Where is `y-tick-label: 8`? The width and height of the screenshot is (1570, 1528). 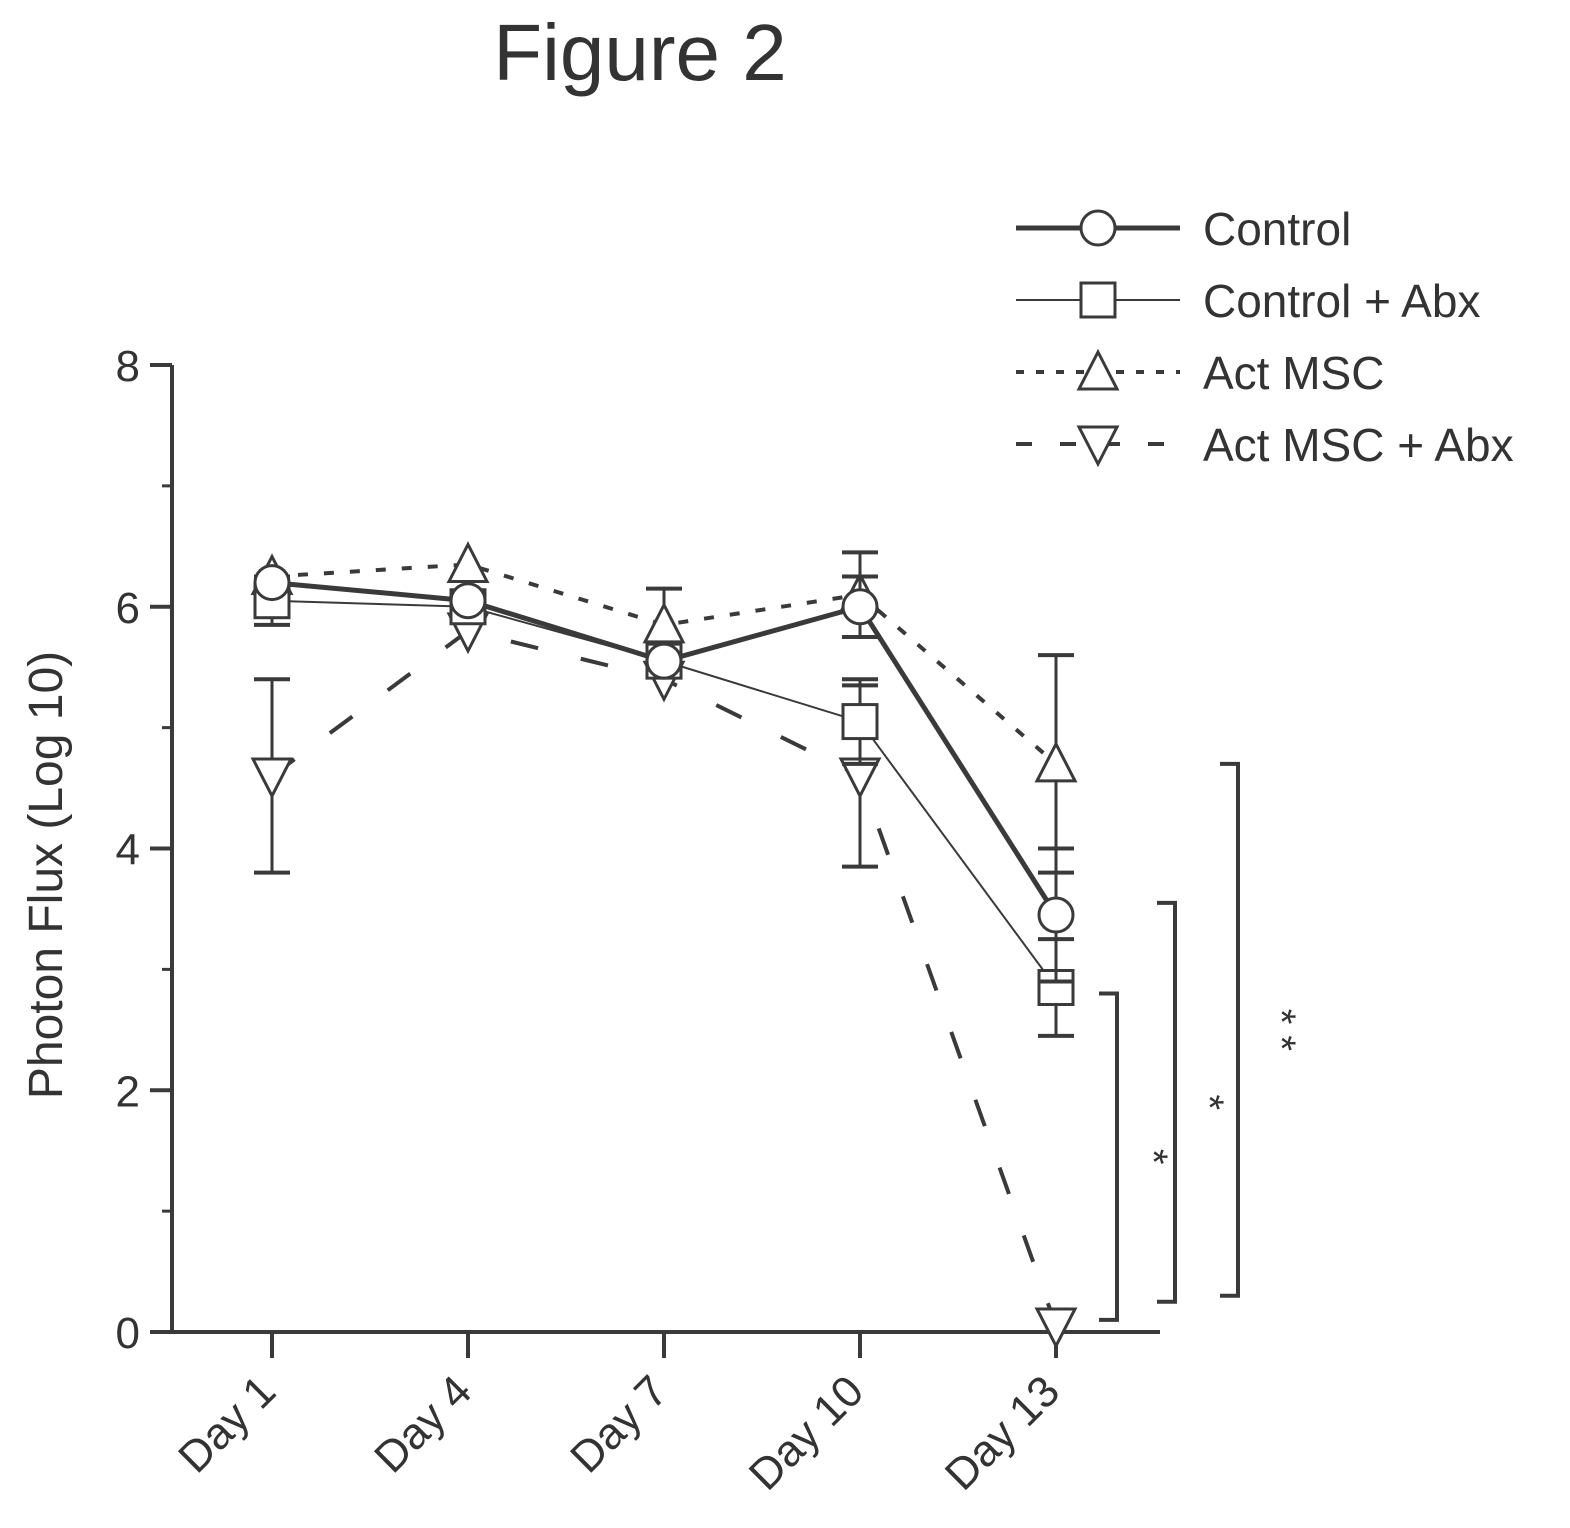 y-tick-label: 8 is located at coordinates (128, 366).